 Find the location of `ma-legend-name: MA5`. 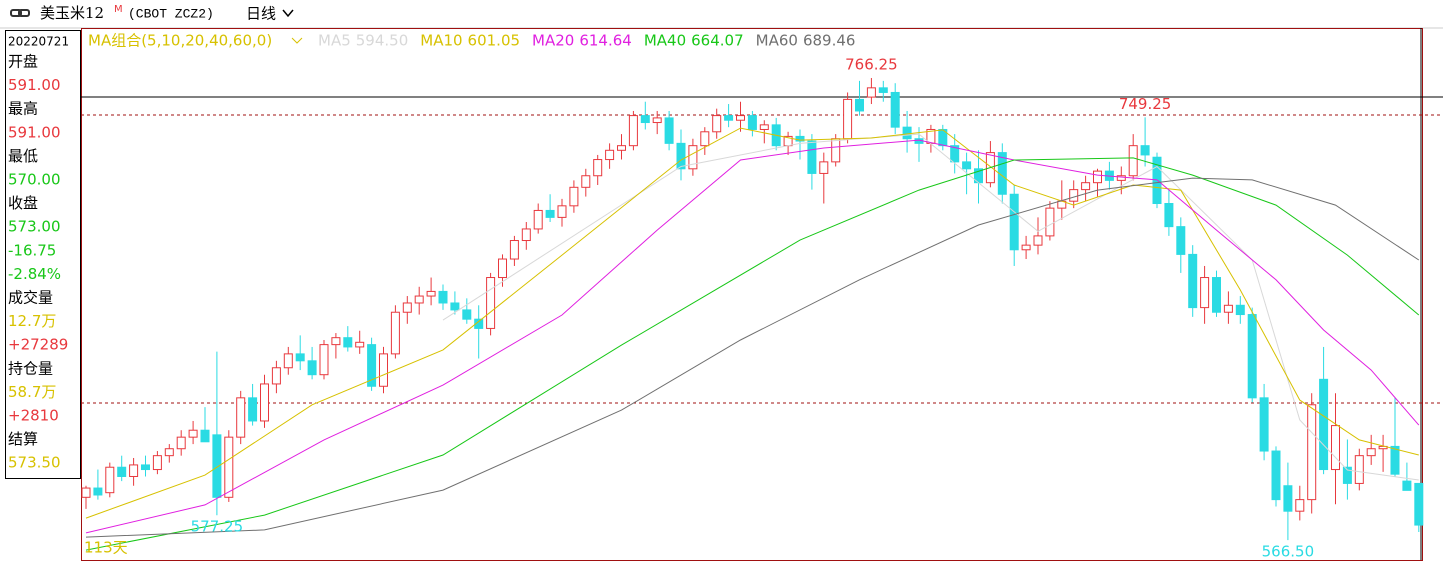

ma-legend-name: MA5 is located at coordinates (334, 41).